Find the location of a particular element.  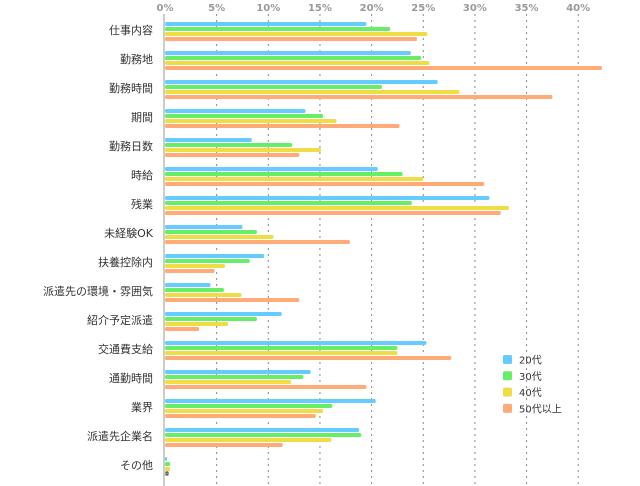

legend-label: 30代 is located at coordinates (530, 377).